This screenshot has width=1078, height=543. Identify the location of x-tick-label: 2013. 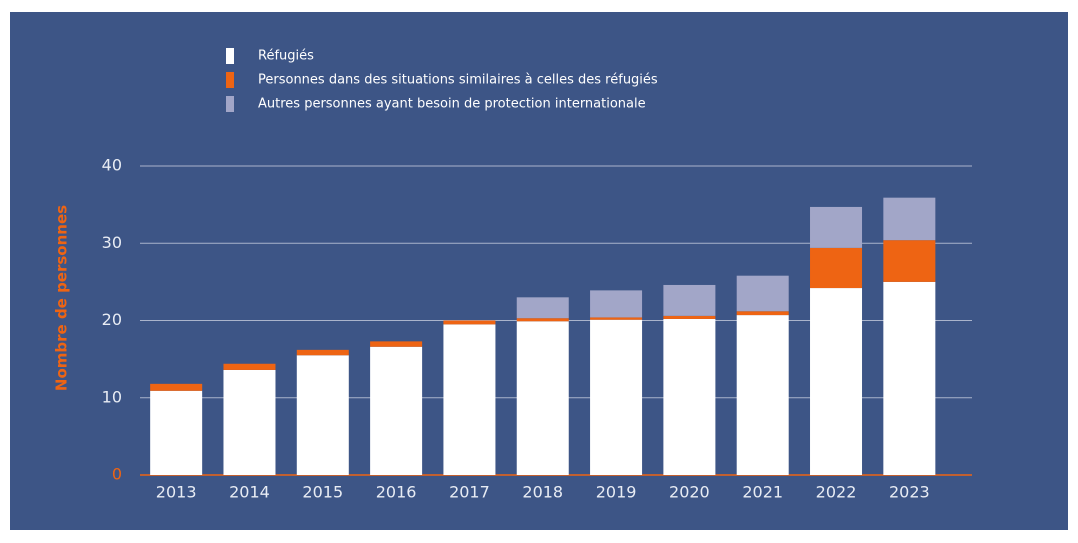
(176, 492).